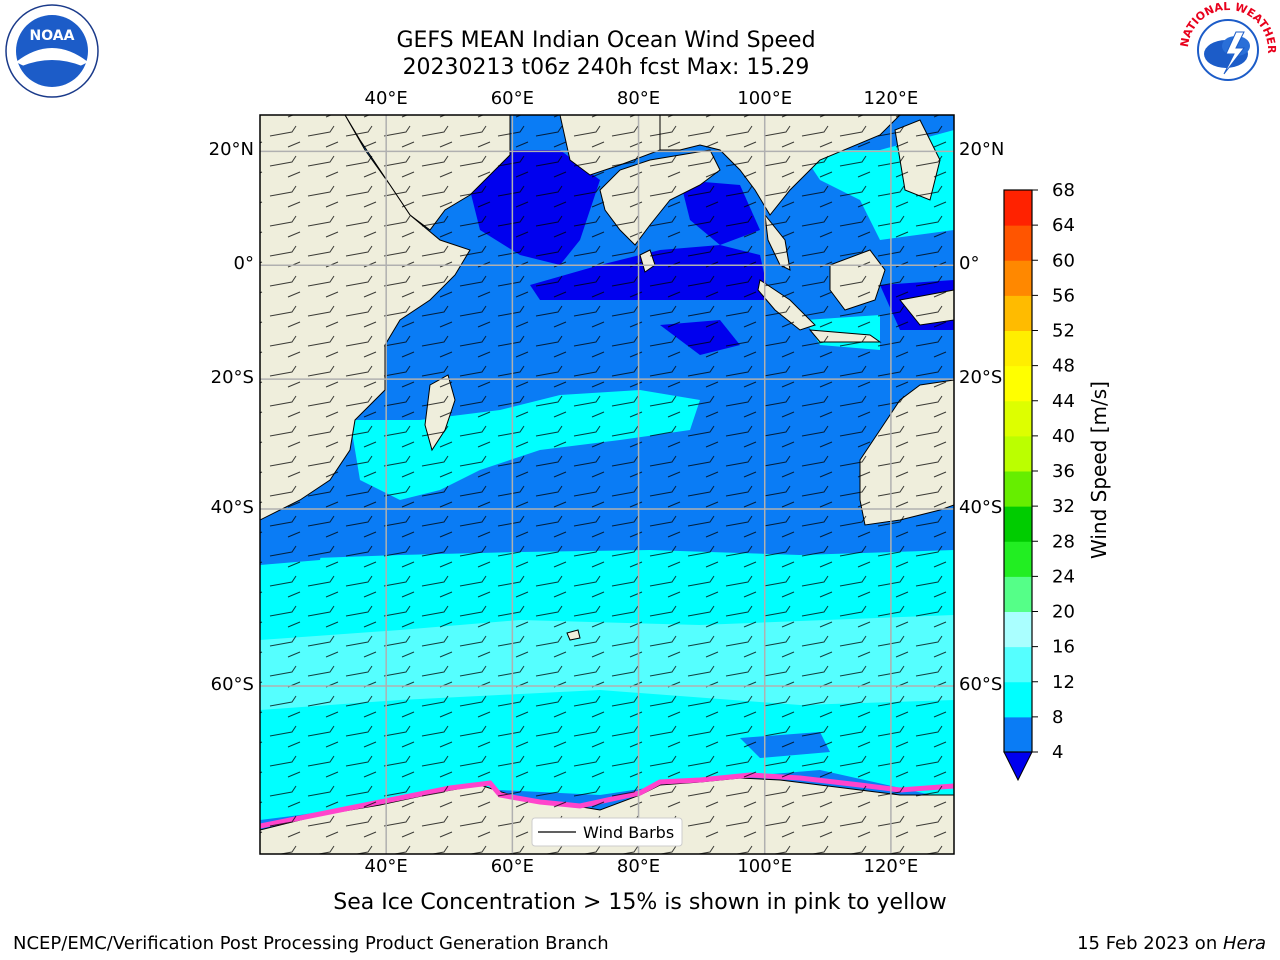  What do you see at coordinates (1063, 366) in the screenshot?
I see `colorbar-tick-label: 48` at bounding box center [1063, 366].